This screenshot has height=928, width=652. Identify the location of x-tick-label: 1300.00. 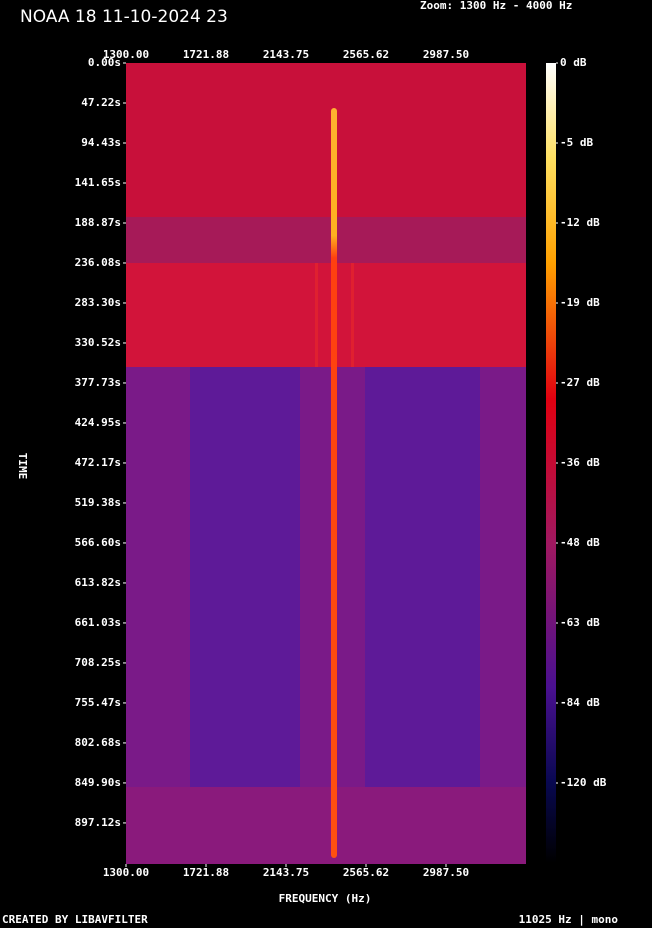
(126, 872).